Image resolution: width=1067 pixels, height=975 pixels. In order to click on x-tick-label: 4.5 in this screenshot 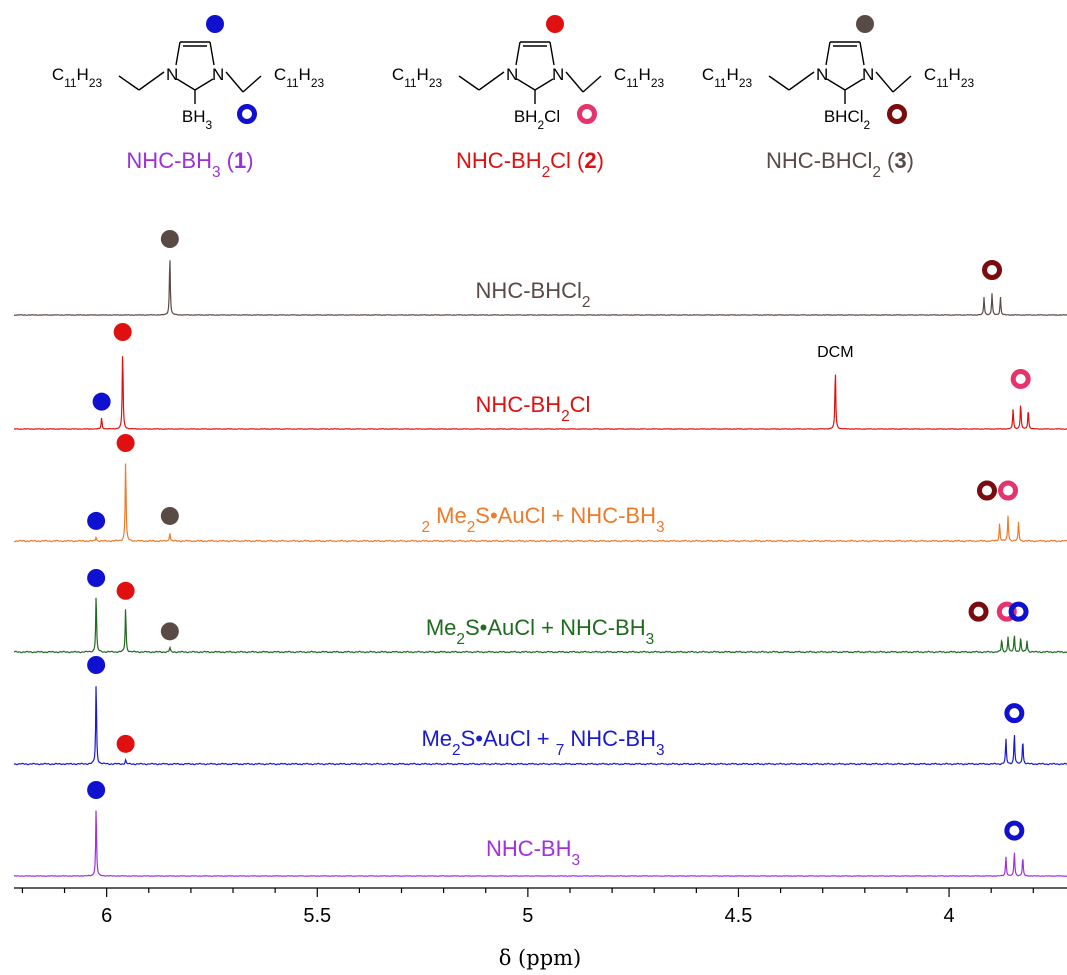, I will do `click(739, 916)`.